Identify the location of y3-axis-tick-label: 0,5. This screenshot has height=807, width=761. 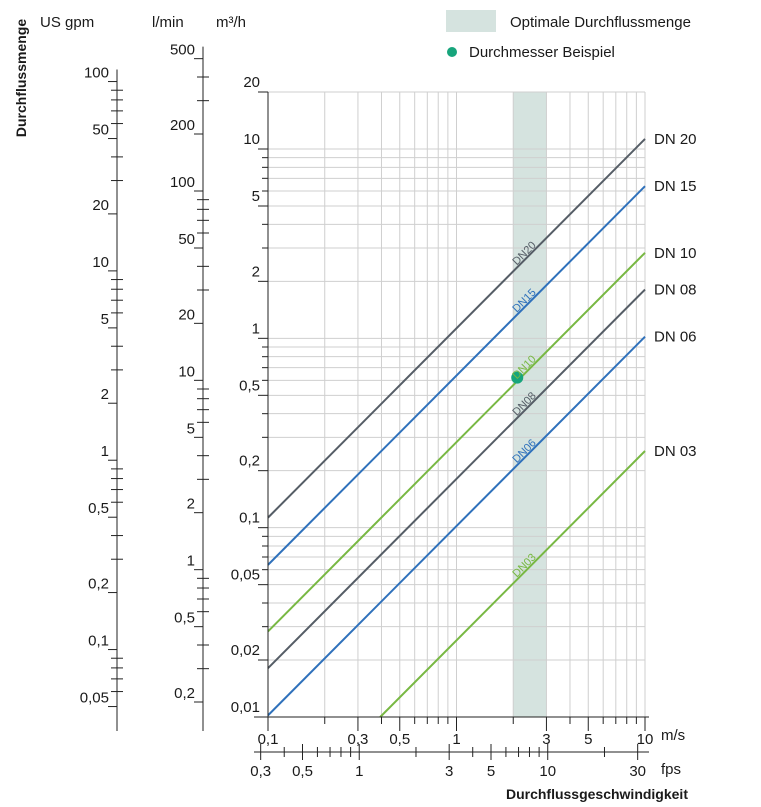
(98, 508).